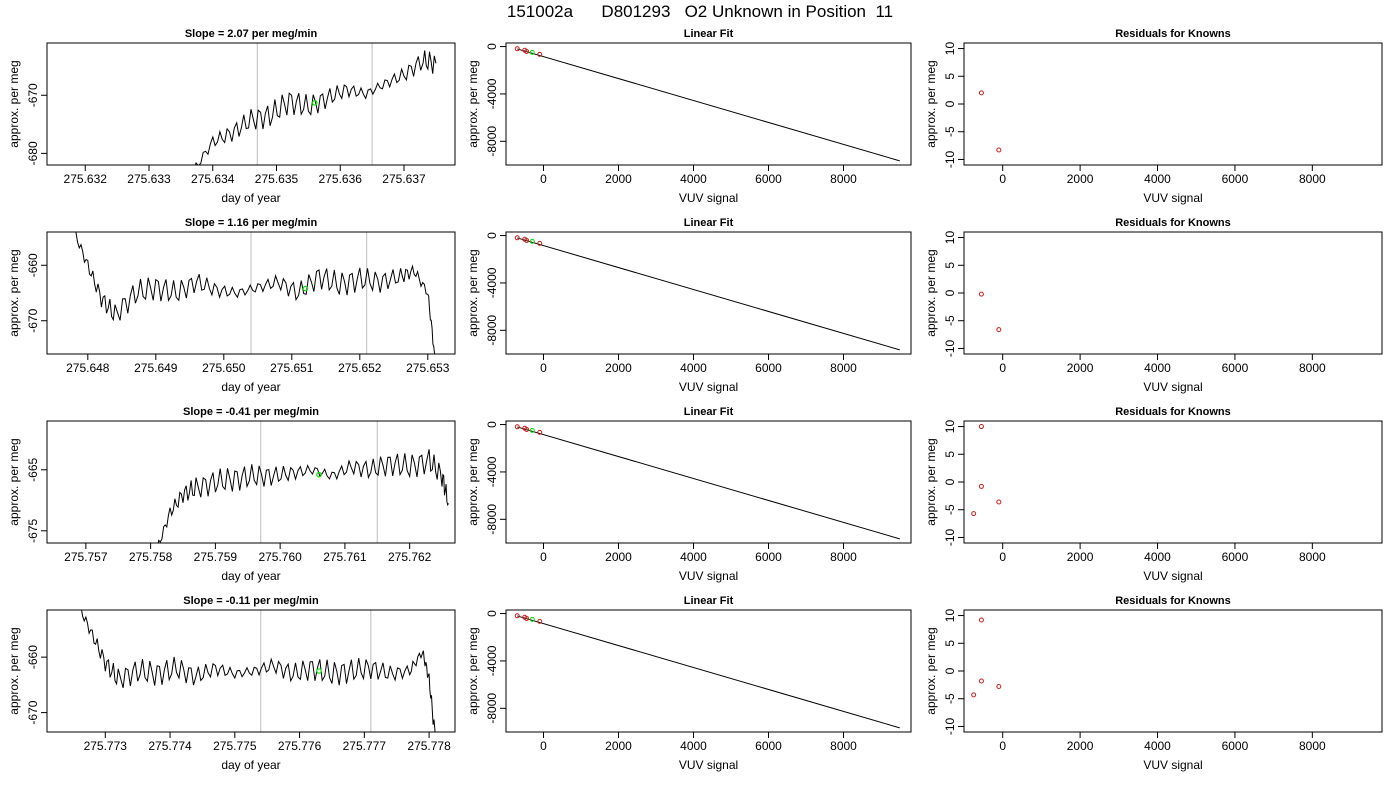  Describe the element at coordinates (345, 557) in the screenshot. I see `x-tick-label: 275.761` at that location.